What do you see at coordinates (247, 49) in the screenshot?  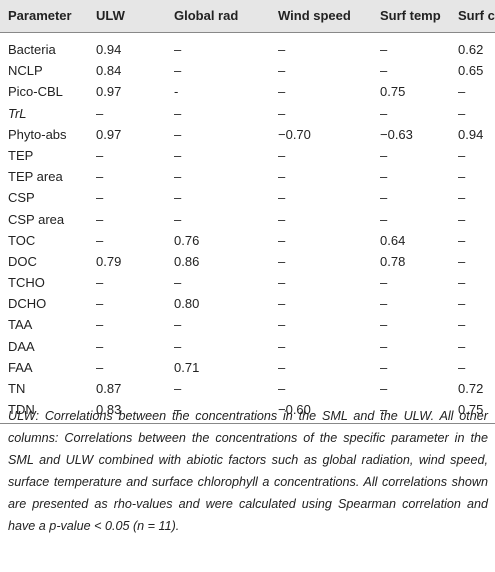 I see `table-row: Bacteria 0.94 – – – 0.62` at bounding box center [247, 49].